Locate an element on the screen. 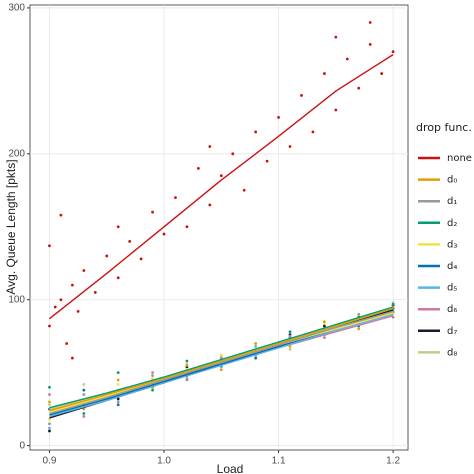 This screenshot has width=474, height=474. legend-label: d₇ is located at coordinates (452, 331).